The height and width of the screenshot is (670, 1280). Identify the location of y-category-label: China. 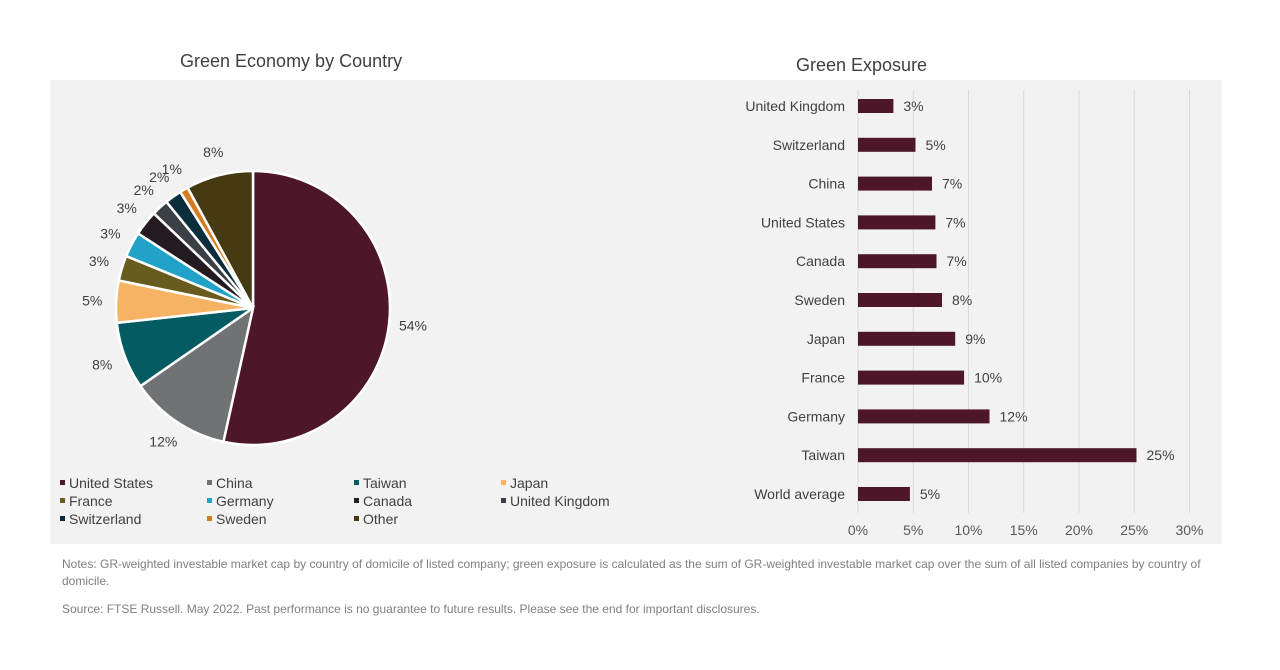
(826, 184).